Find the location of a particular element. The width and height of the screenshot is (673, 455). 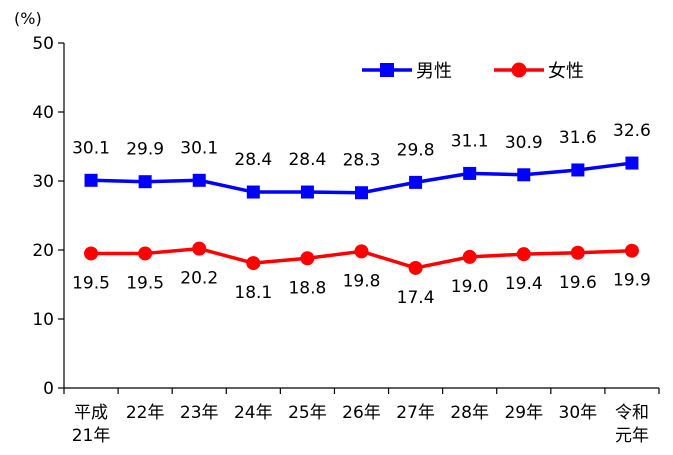

x-tick-label: 23年 is located at coordinates (199, 413).